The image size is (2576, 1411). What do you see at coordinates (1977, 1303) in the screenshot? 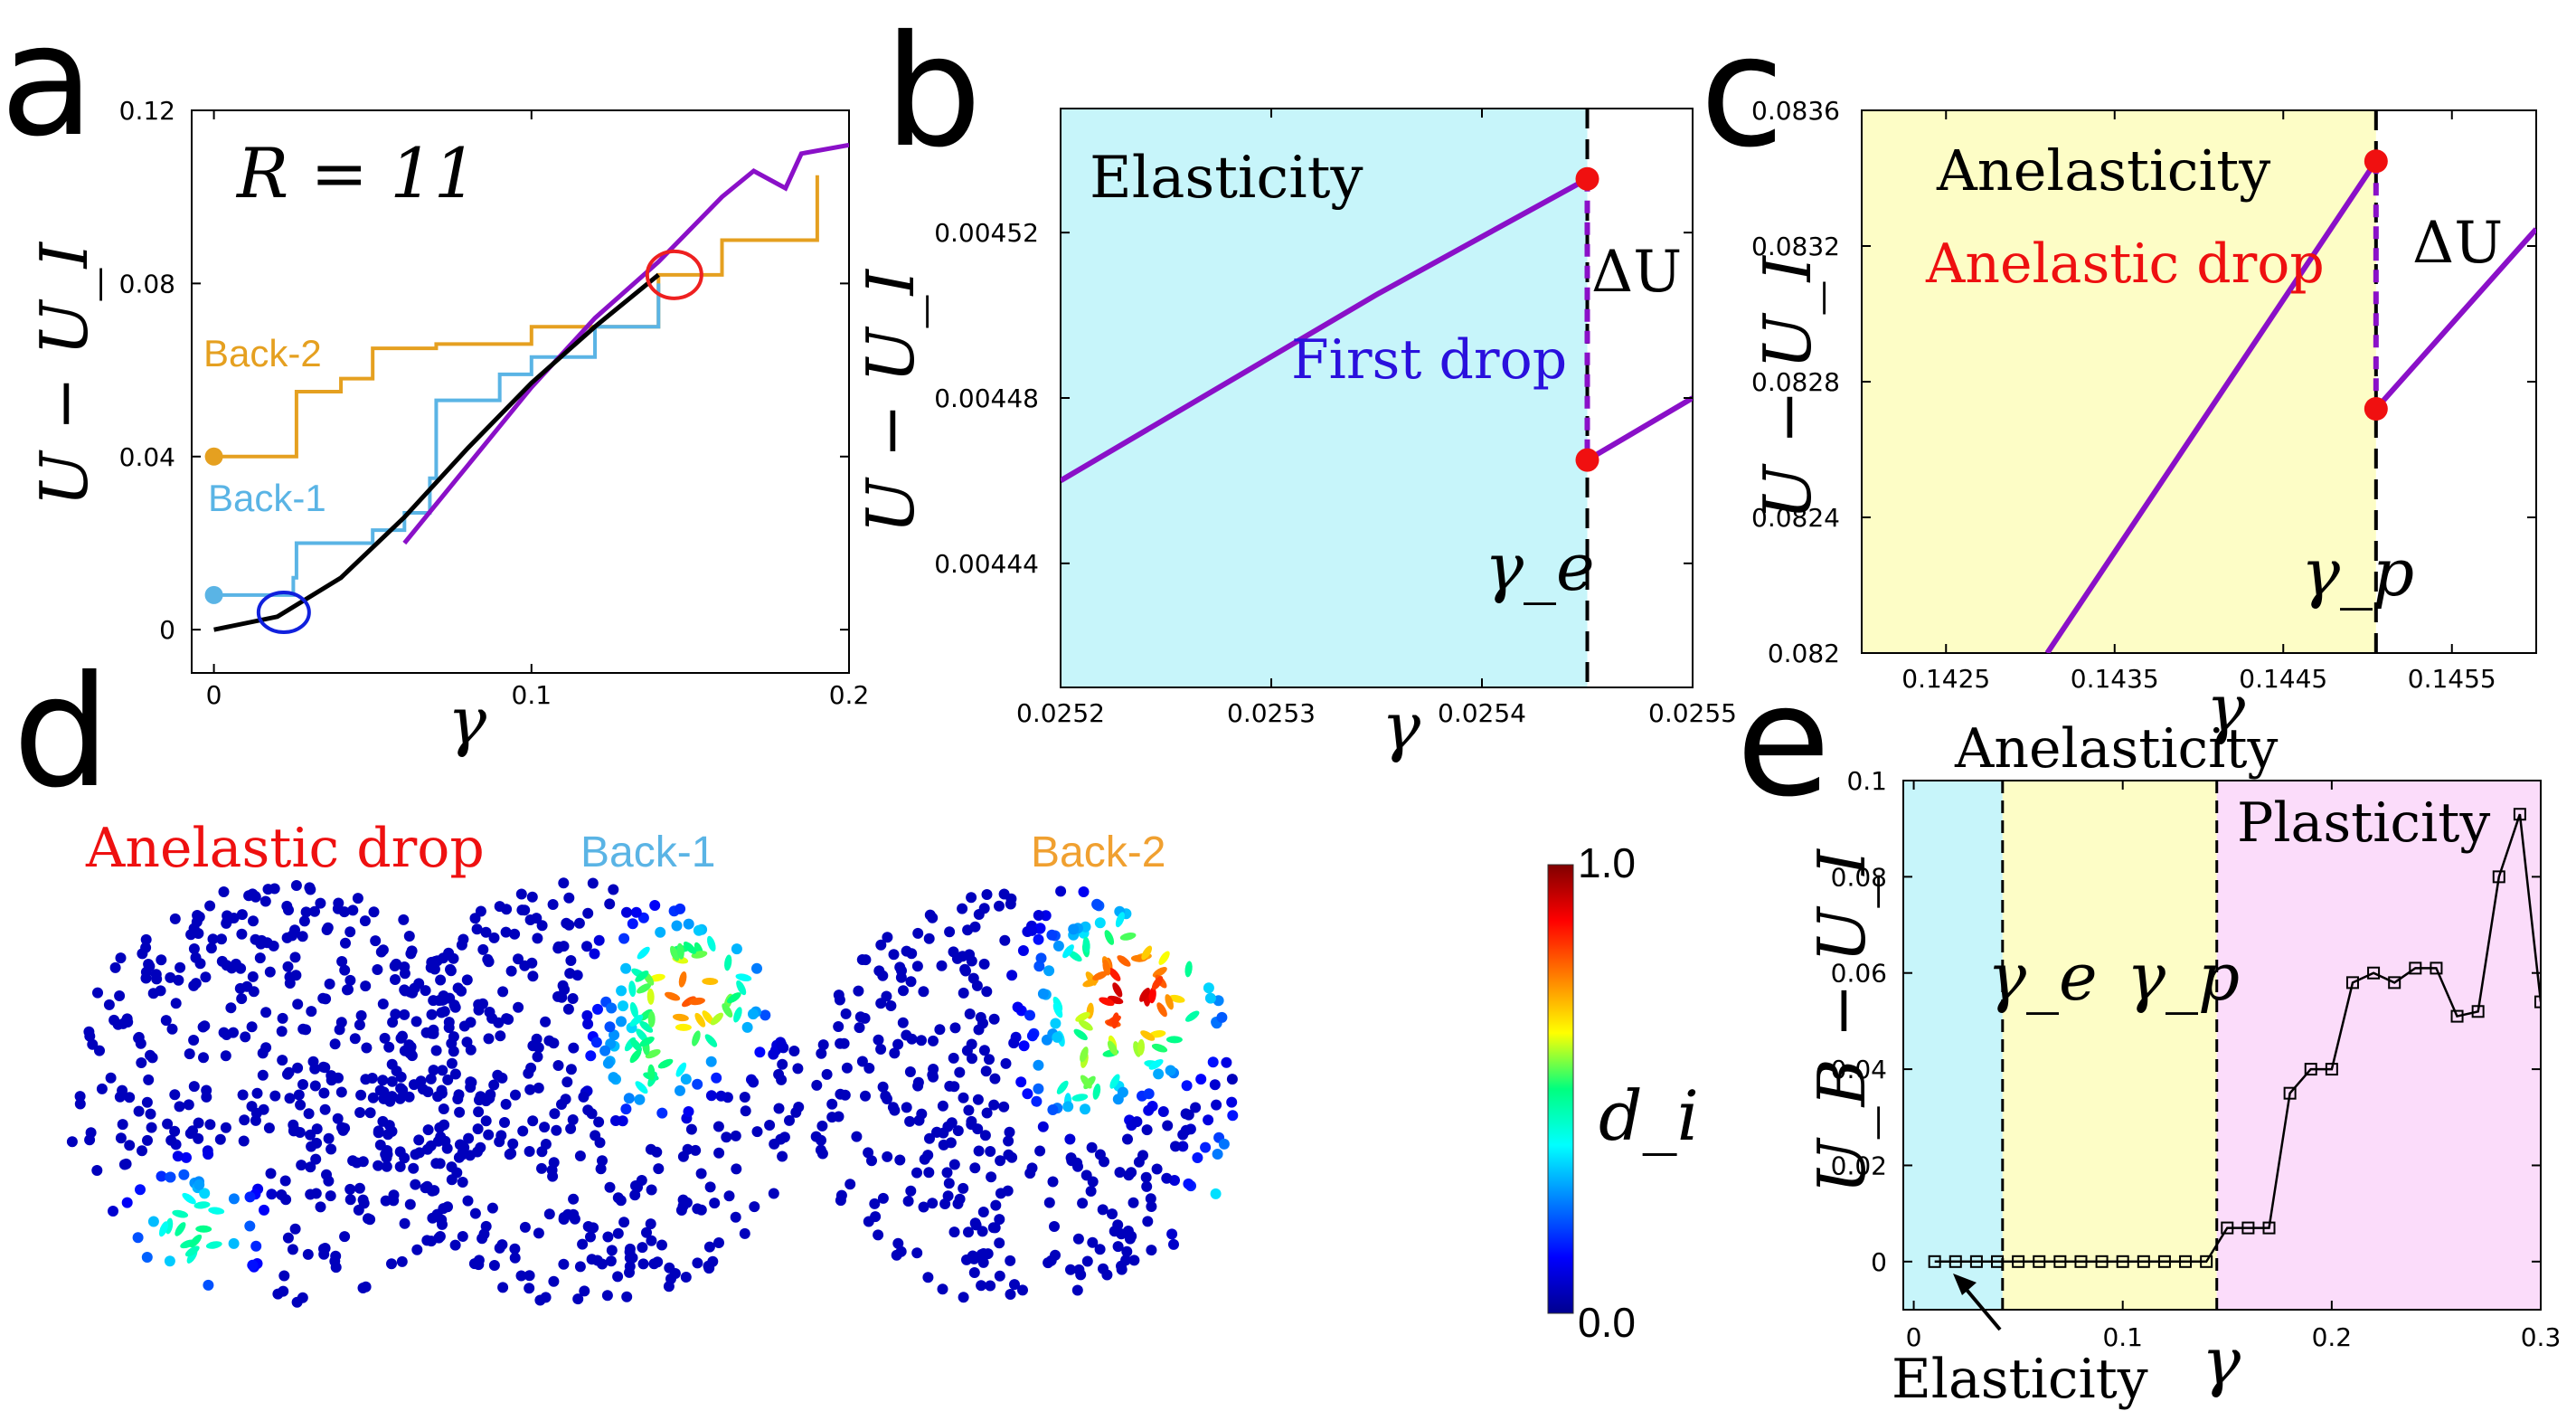
I see `elasticity-arrow` at bounding box center [1977, 1303].